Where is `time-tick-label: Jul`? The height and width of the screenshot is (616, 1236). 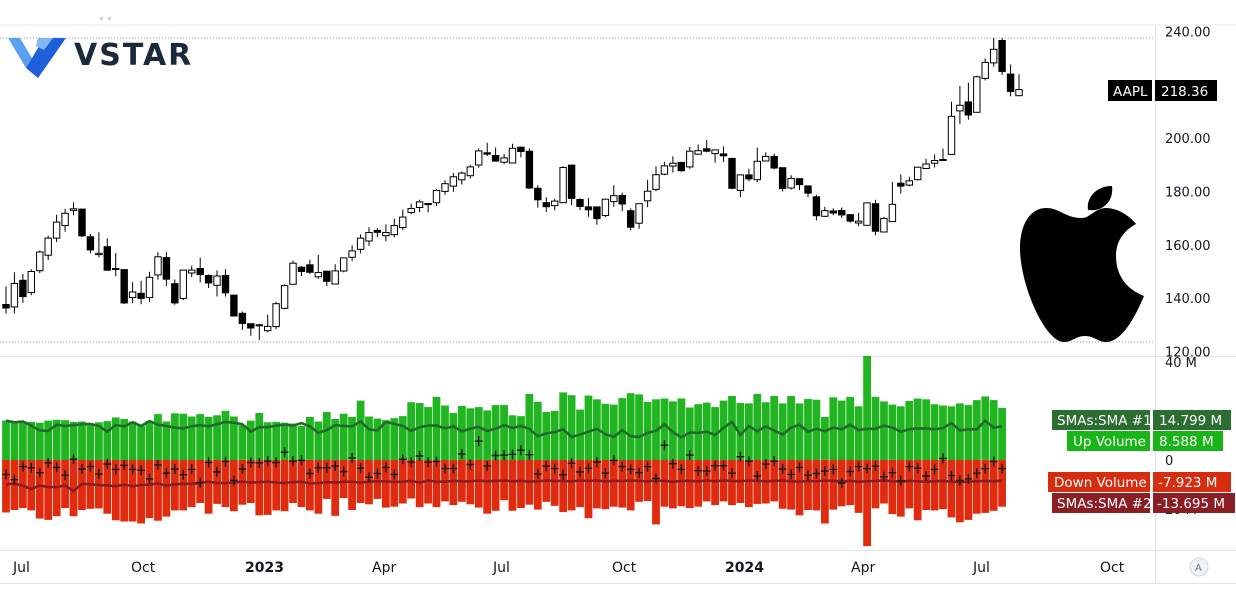
time-tick-label: Jul is located at coordinates (21, 568).